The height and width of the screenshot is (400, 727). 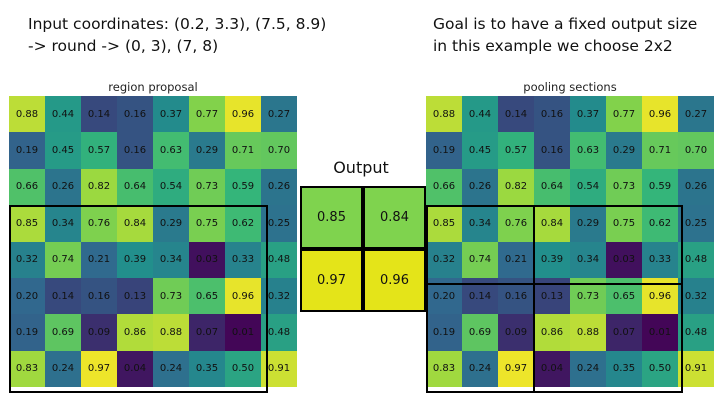 What do you see at coordinates (361, 167) in the screenshot?
I see `output-title: Output` at bounding box center [361, 167].